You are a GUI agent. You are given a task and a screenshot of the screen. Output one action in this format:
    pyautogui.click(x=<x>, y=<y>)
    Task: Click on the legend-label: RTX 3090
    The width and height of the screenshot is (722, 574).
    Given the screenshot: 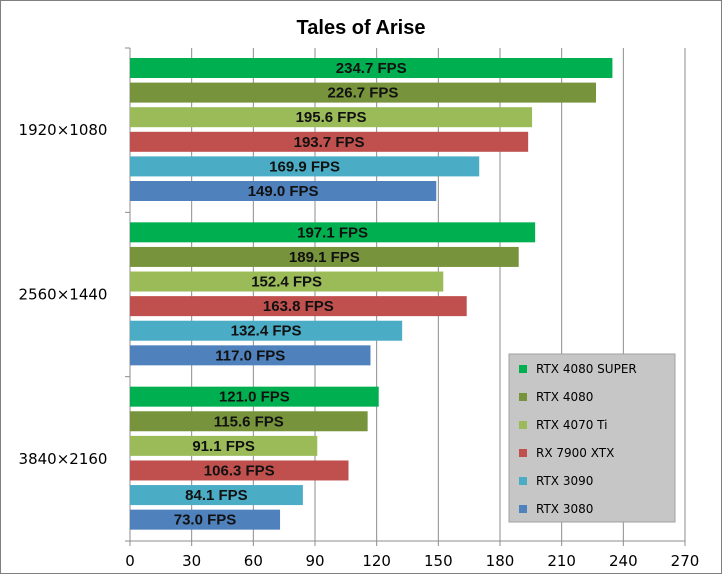 What is the action you would take?
    pyautogui.click(x=564, y=481)
    